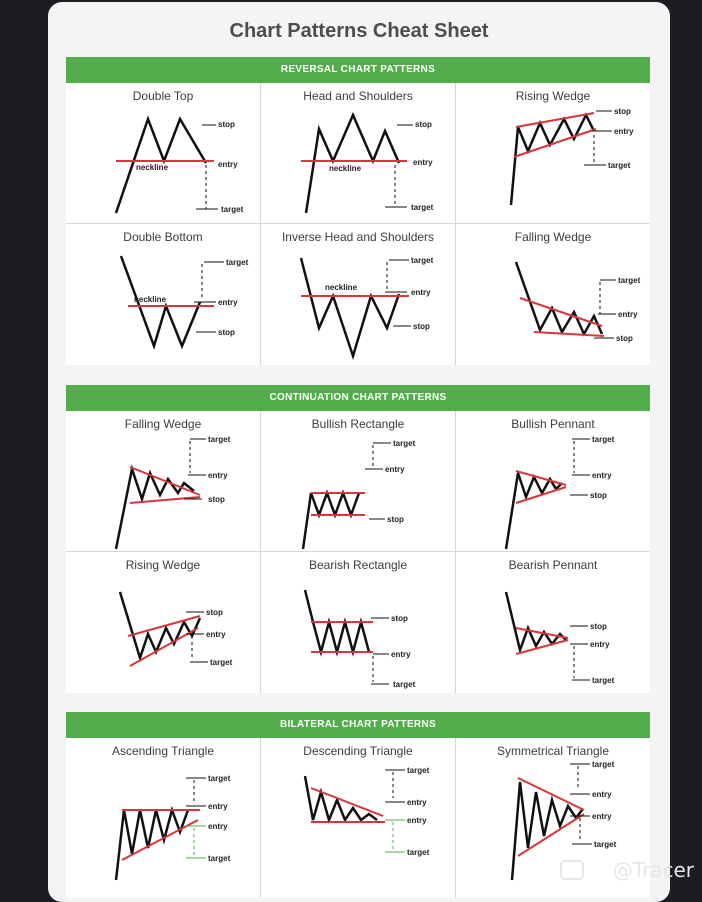 The width and height of the screenshot is (702, 902). What do you see at coordinates (572, 870) in the screenshot?
I see `watermark-icon` at bounding box center [572, 870].